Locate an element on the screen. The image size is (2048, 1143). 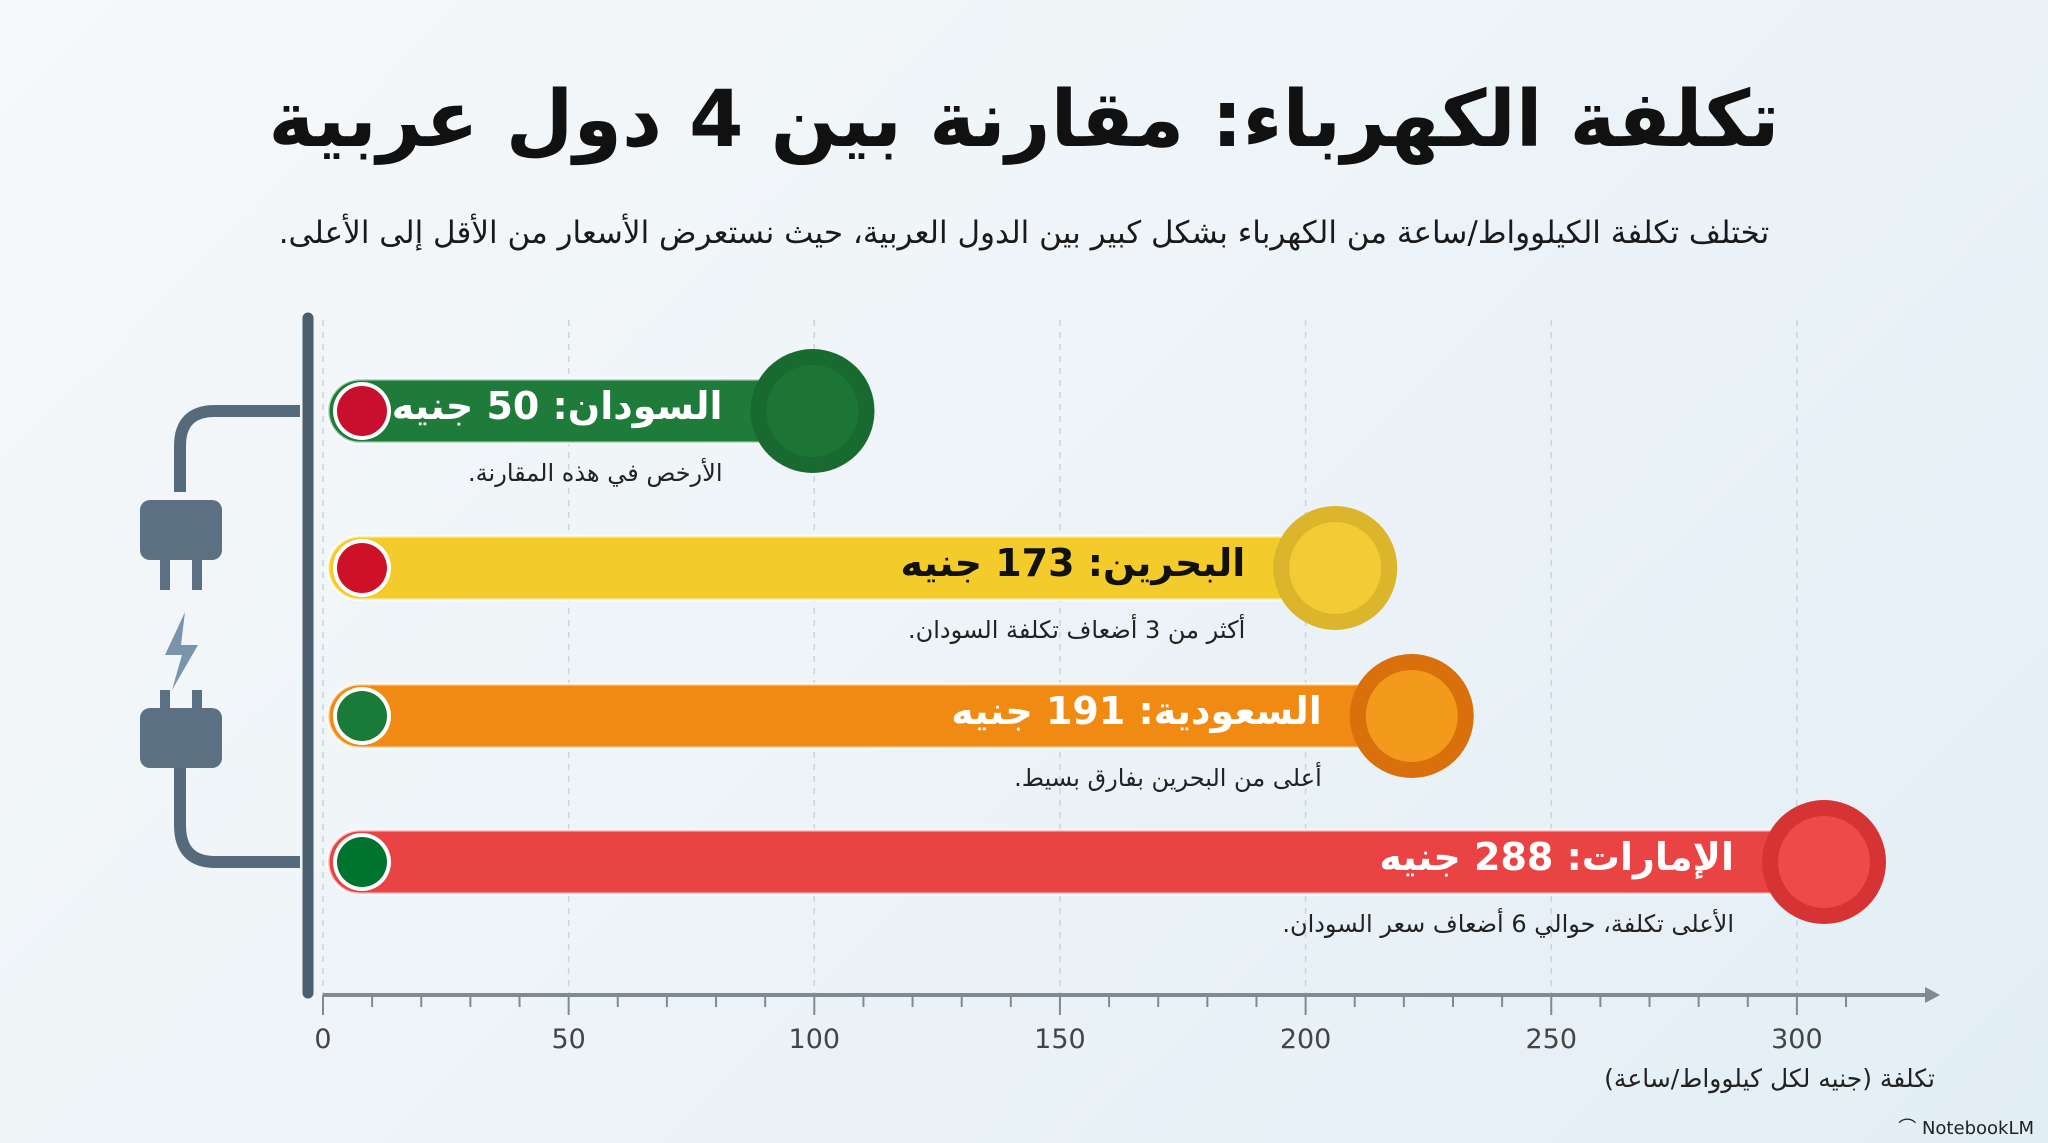
bar-note: أعلى من البحرين بفارق بسيط. is located at coordinates (1168, 778).